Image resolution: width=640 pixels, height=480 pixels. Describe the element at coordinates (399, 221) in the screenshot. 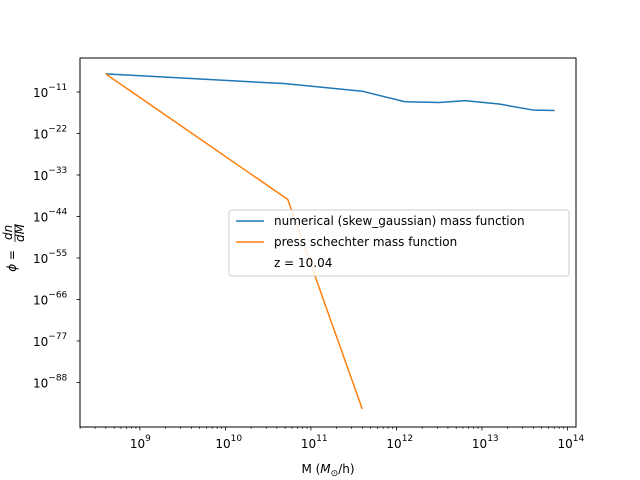

I see `legend-entry-1: numerical (skew_gaussian) mass function` at that location.